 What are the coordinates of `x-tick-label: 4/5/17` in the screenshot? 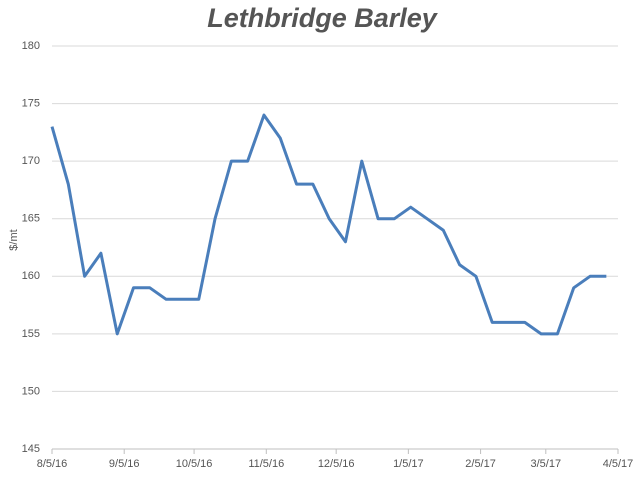 It's located at (618, 464).